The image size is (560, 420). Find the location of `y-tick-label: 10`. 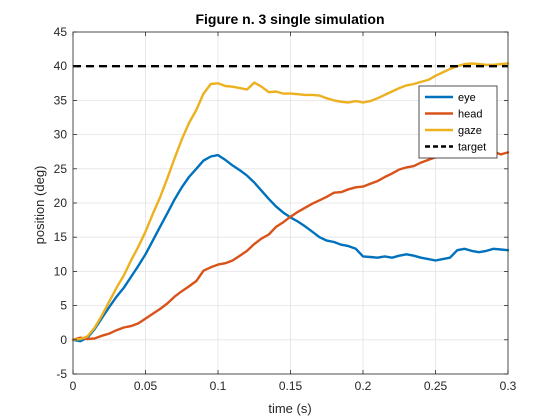

y-tick-label: 10 is located at coordinates (61, 271).